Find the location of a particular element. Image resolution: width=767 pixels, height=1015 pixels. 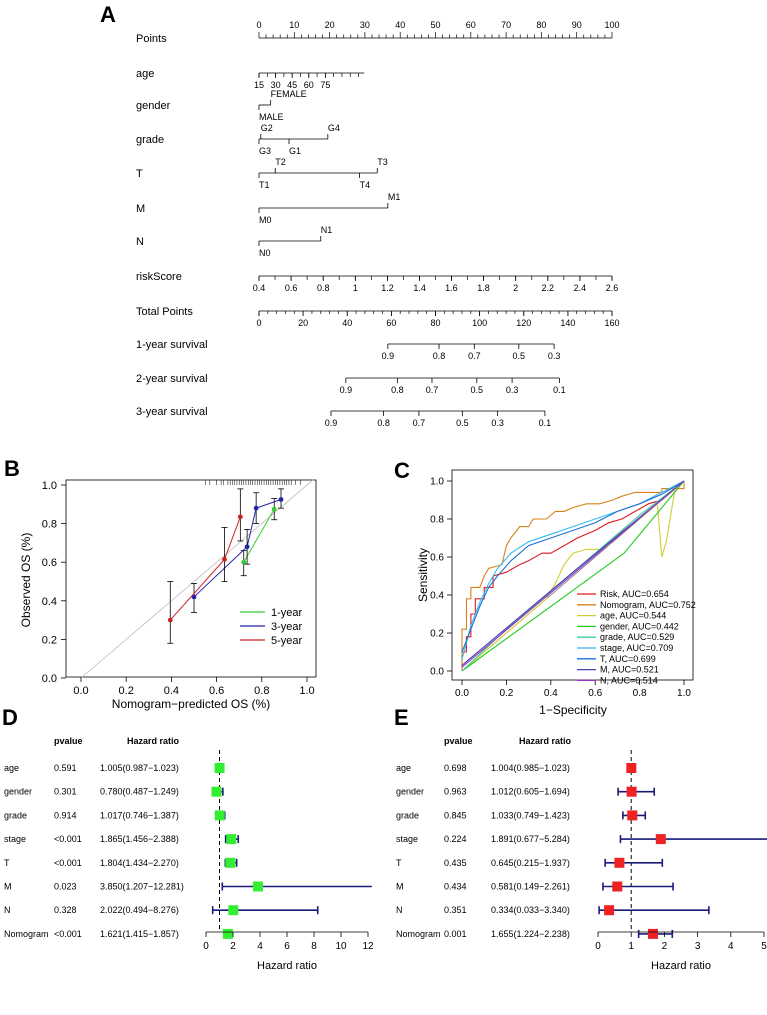

calibration-legend-label: 3-year is located at coordinates (287, 627).